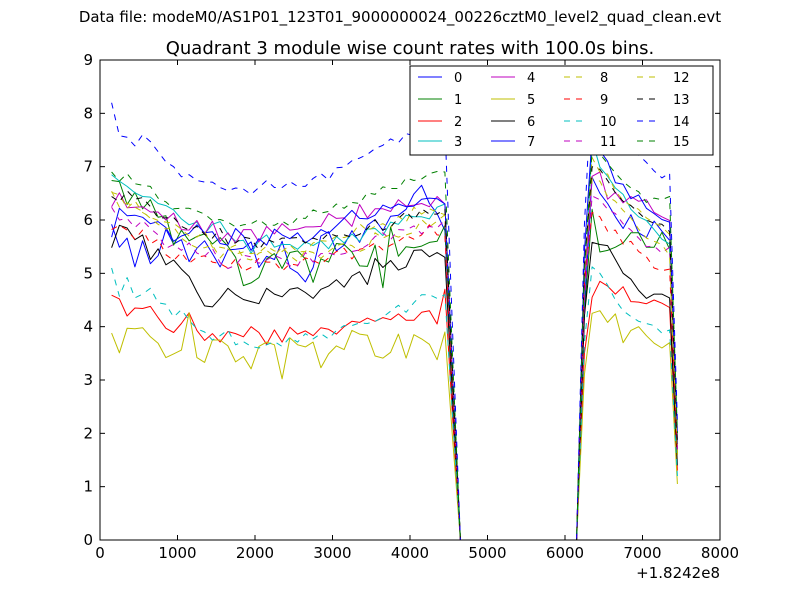  Describe the element at coordinates (88, 433) in the screenshot. I see `y-tick-label: 2` at that location.